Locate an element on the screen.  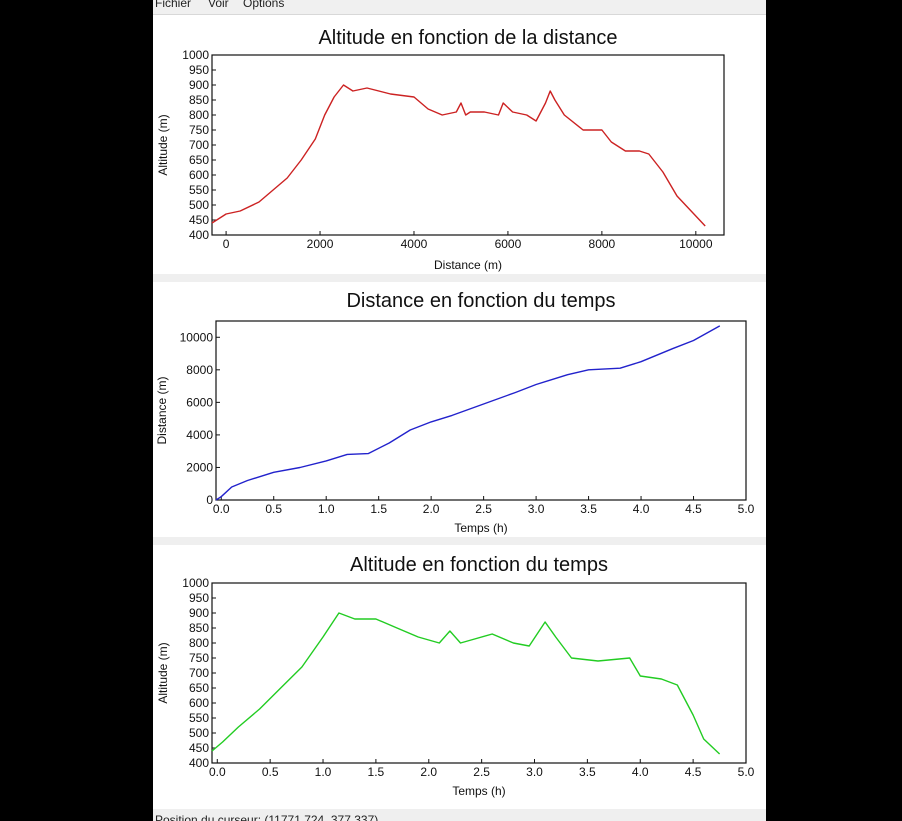
y-tick-label: 10000 is located at coordinates (197, 337).